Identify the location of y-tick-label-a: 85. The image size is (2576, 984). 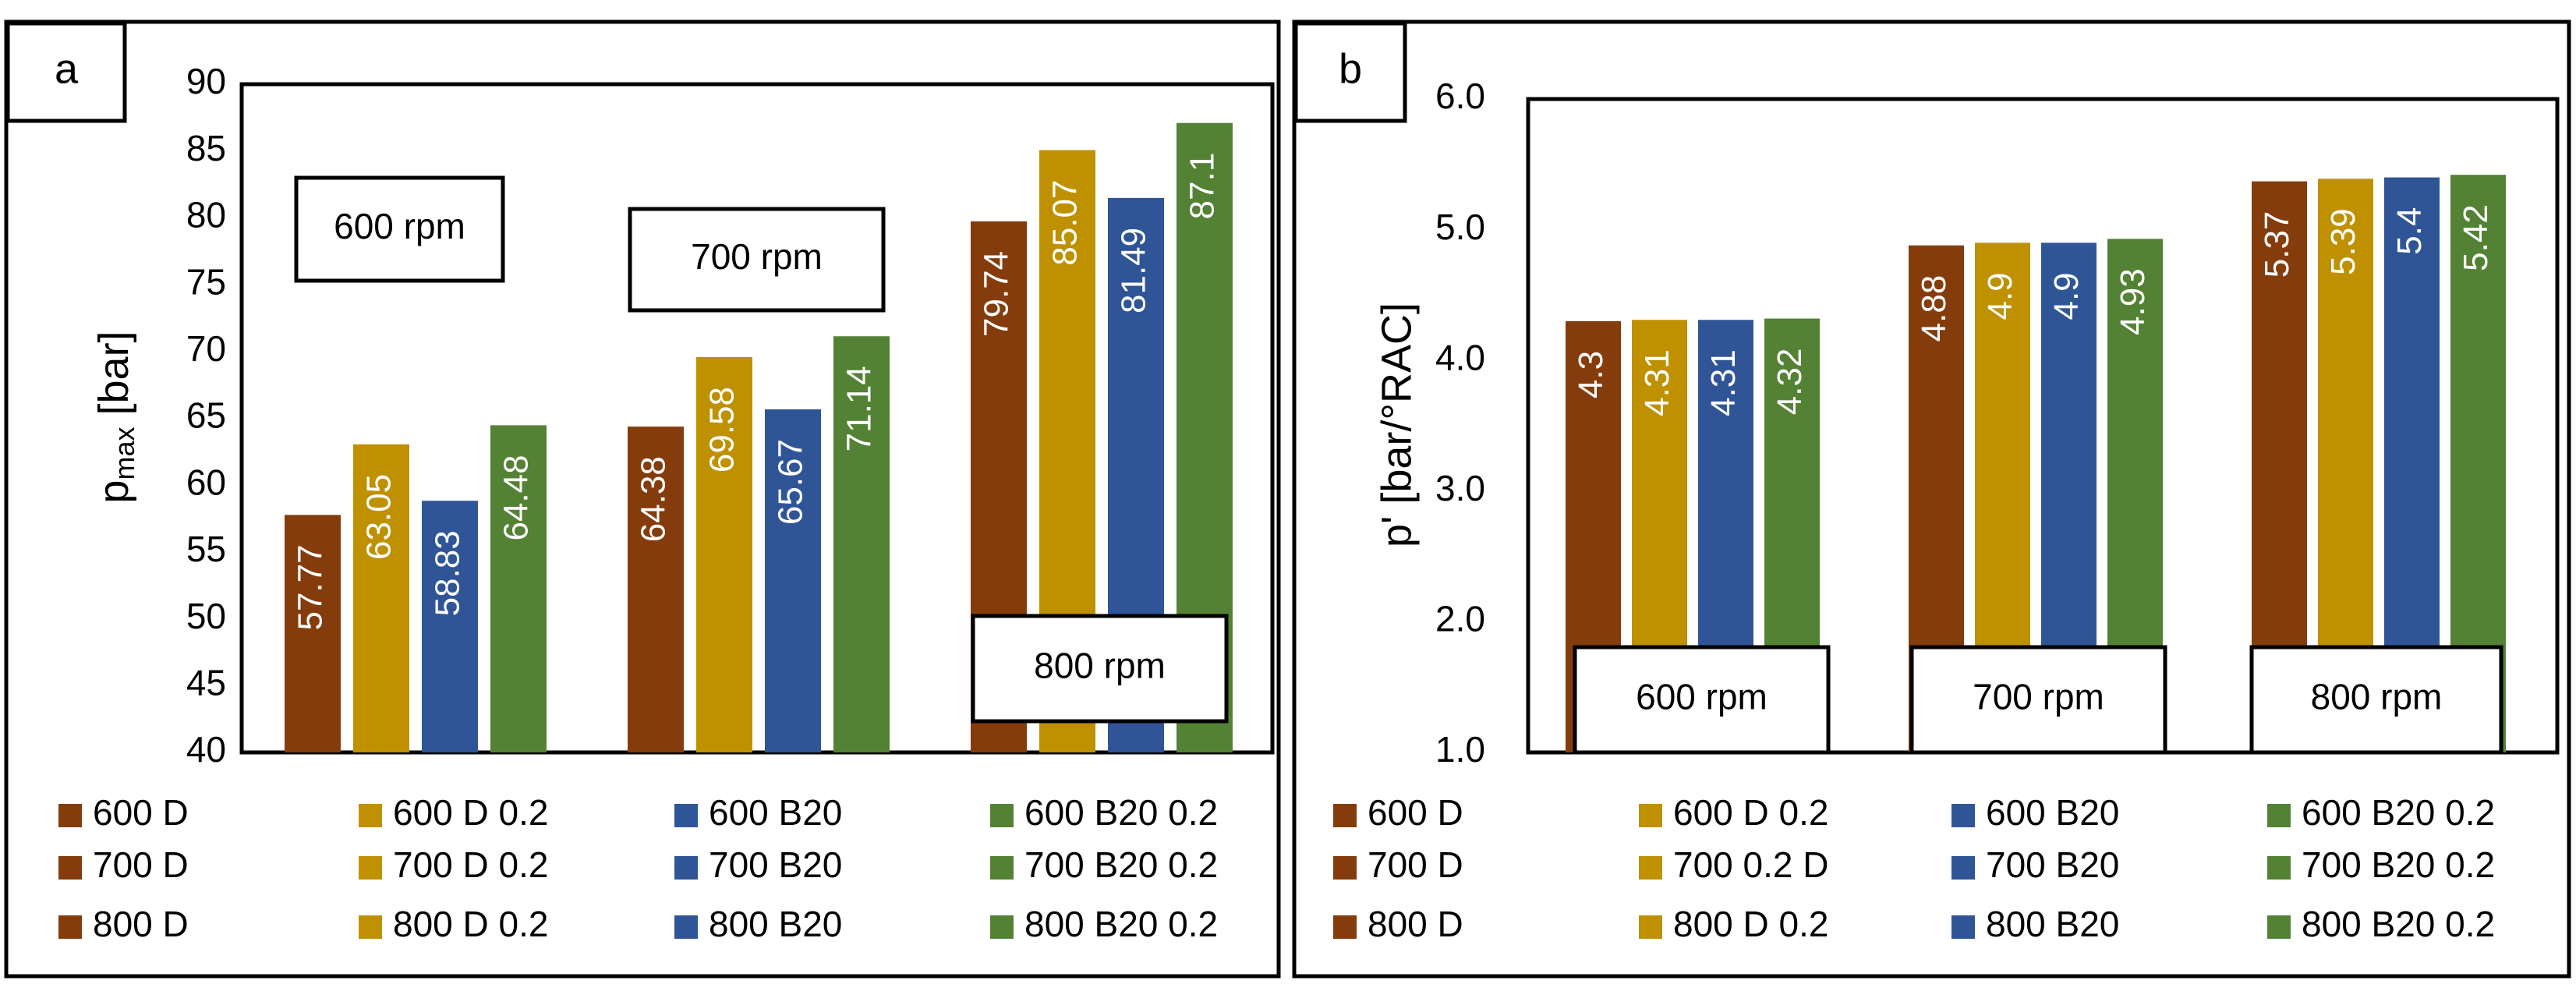
(206, 148).